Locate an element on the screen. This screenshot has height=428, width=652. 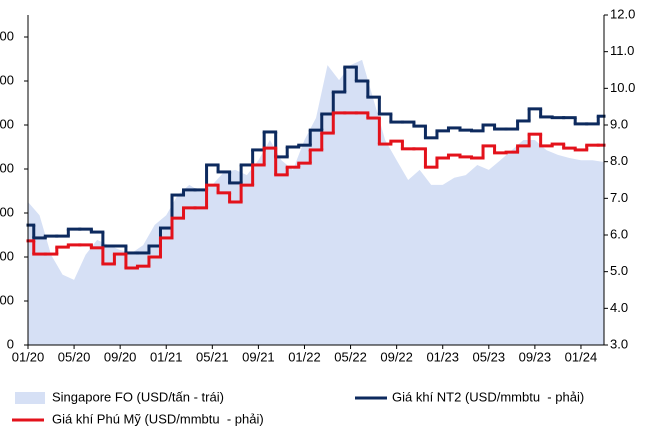
y-tick-label: 600 is located at coordinates (7, 79).